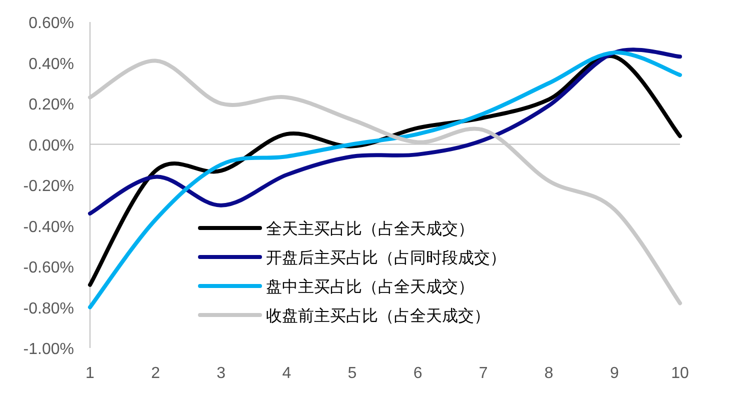 The width and height of the screenshot is (729, 393). Describe the element at coordinates (417, 373) in the screenshot. I see `x-tick-label: 6` at that location.